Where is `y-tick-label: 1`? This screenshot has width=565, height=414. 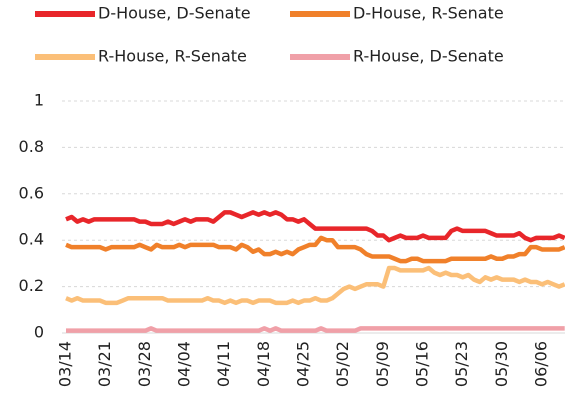 y-tick-label: 1 is located at coordinates (39, 100).